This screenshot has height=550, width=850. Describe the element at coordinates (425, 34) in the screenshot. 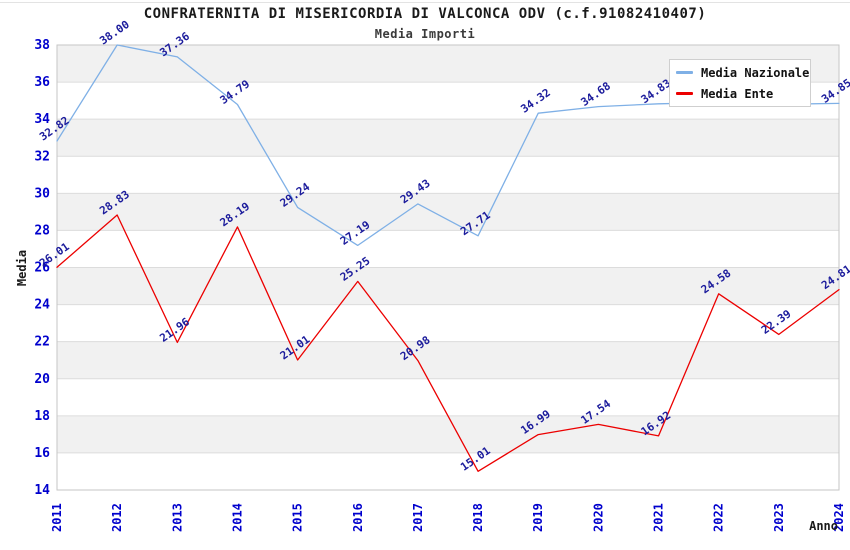

I see `chart-subtitle: Media Importi` at that location.